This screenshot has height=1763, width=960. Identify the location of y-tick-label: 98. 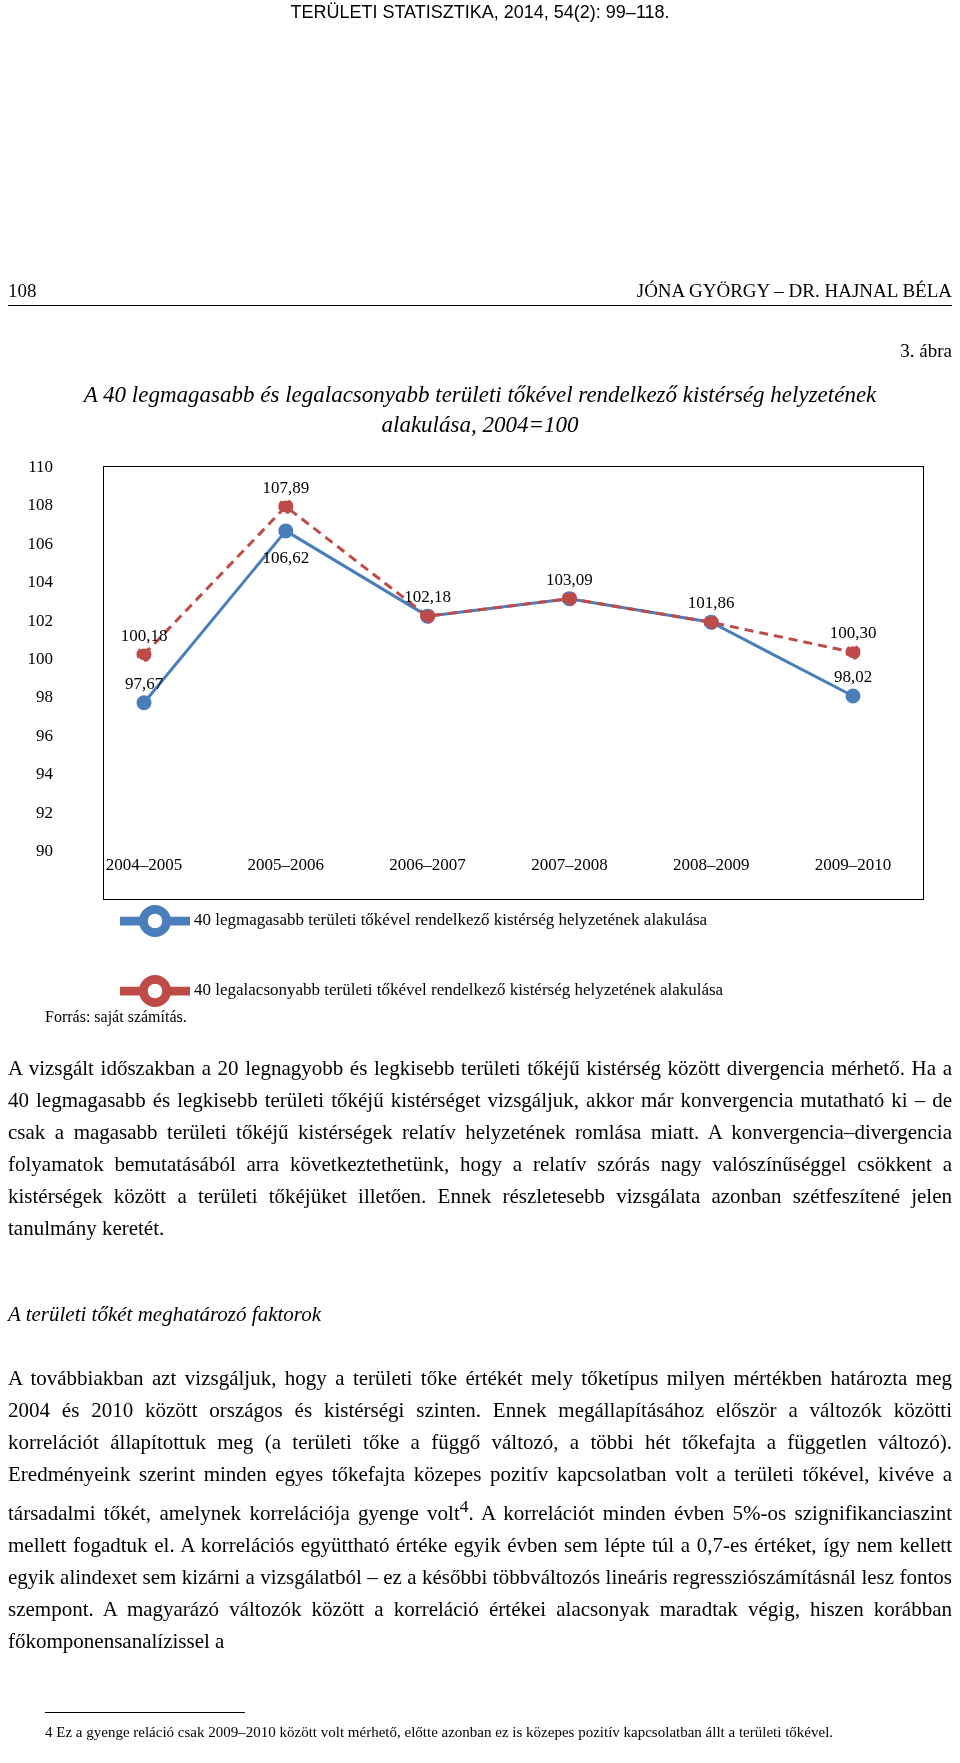
(44, 697).